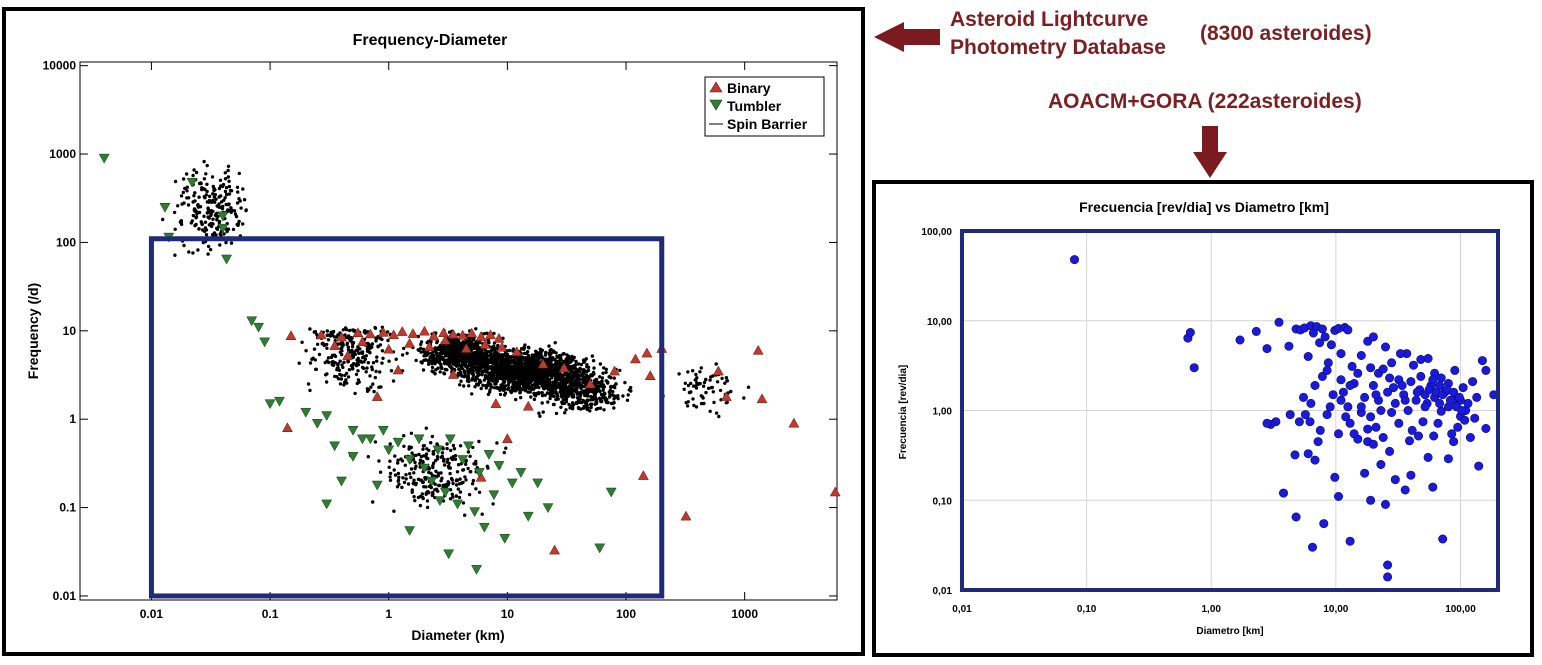  What do you see at coordinates (33, 331) in the screenshot?
I see `left-y-axis-label: Frequency (/d)` at bounding box center [33, 331].